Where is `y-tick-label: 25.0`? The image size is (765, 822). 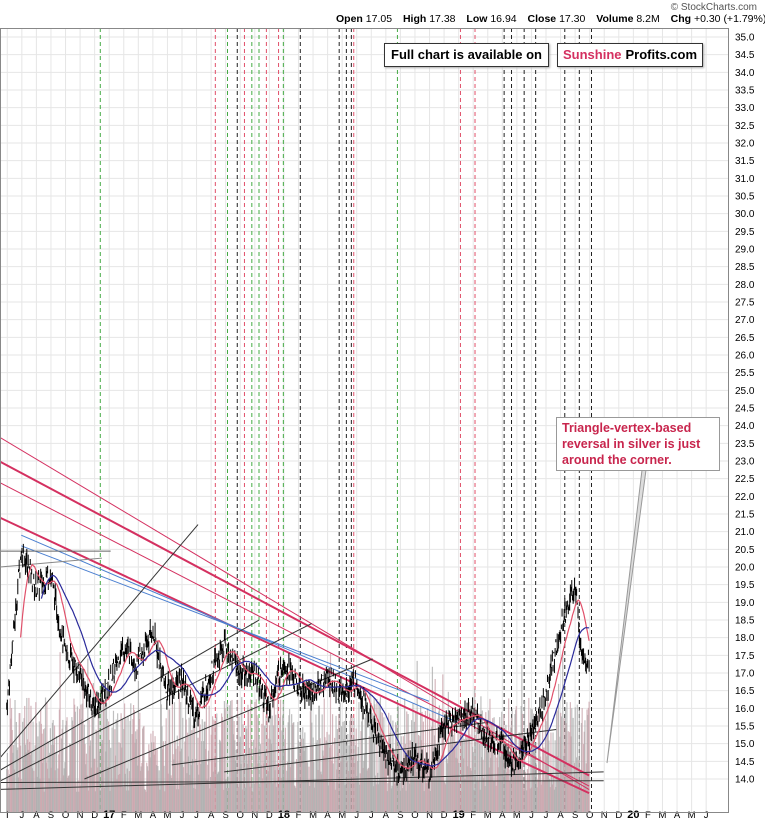
y-tick-label: 25.0 is located at coordinates (745, 391).